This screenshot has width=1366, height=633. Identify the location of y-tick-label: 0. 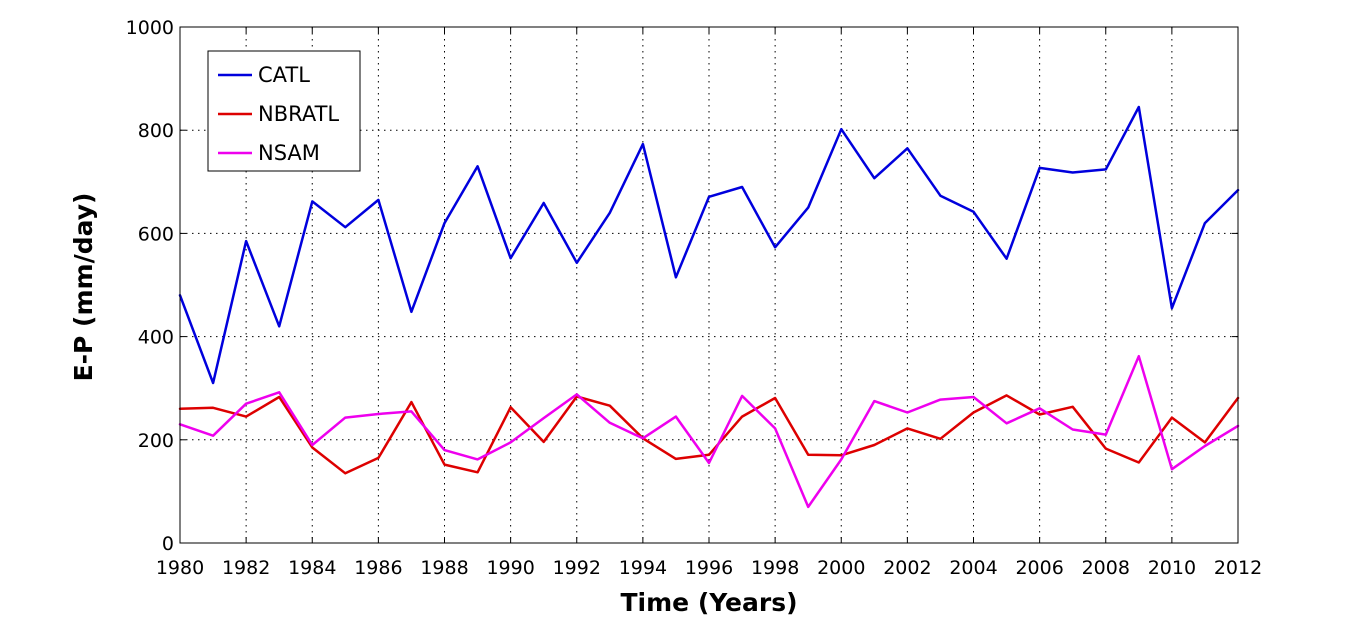
(168, 544).